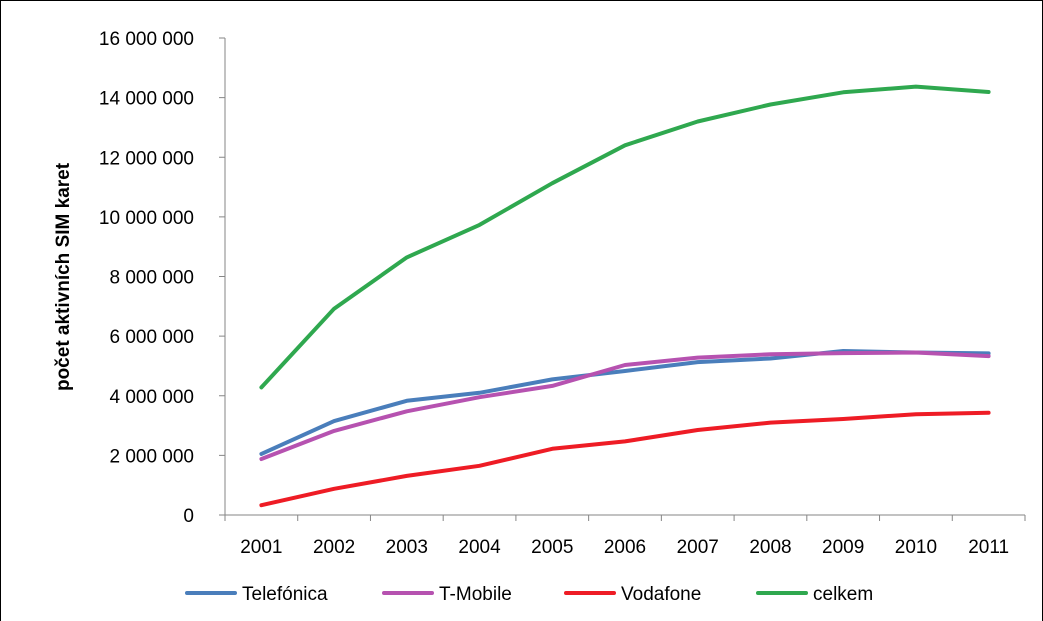 The width and height of the screenshot is (1043, 621). What do you see at coordinates (475, 594) in the screenshot?
I see `legend-label: T-Mobile` at bounding box center [475, 594].